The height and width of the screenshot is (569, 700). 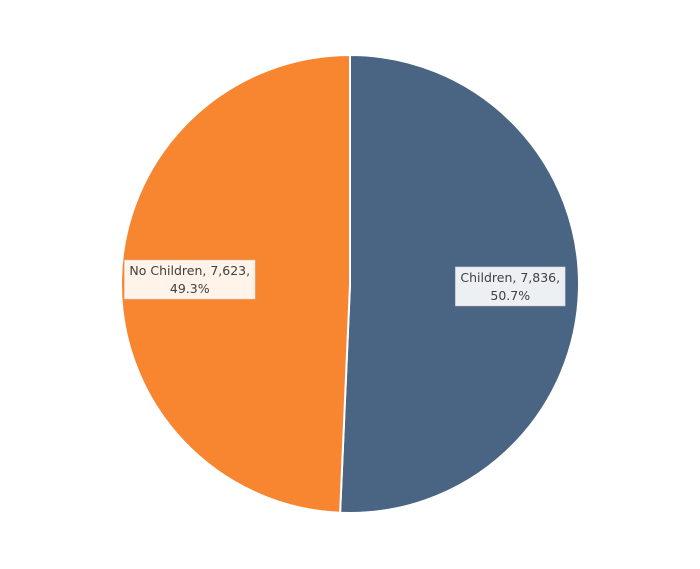 What do you see at coordinates (190, 288) in the screenshot?
I see `data-label-percent: 49.3%` at bounding box center [190, 288].